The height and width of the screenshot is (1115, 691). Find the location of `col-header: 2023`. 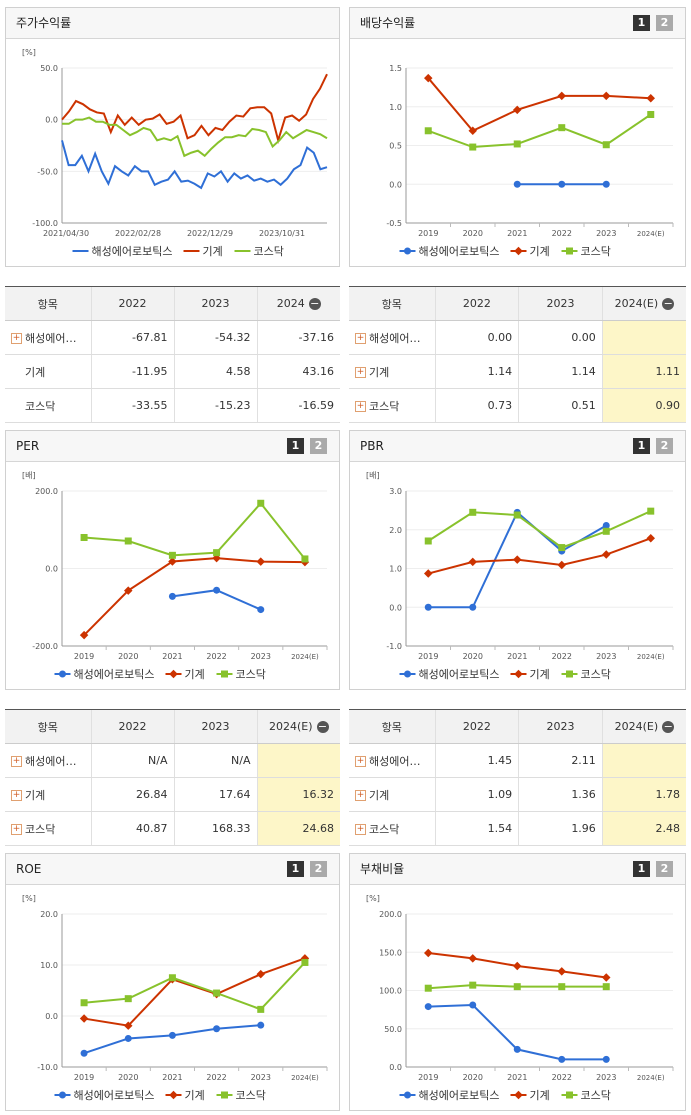

col-header: 2023 is located at coordinates (215, 726).